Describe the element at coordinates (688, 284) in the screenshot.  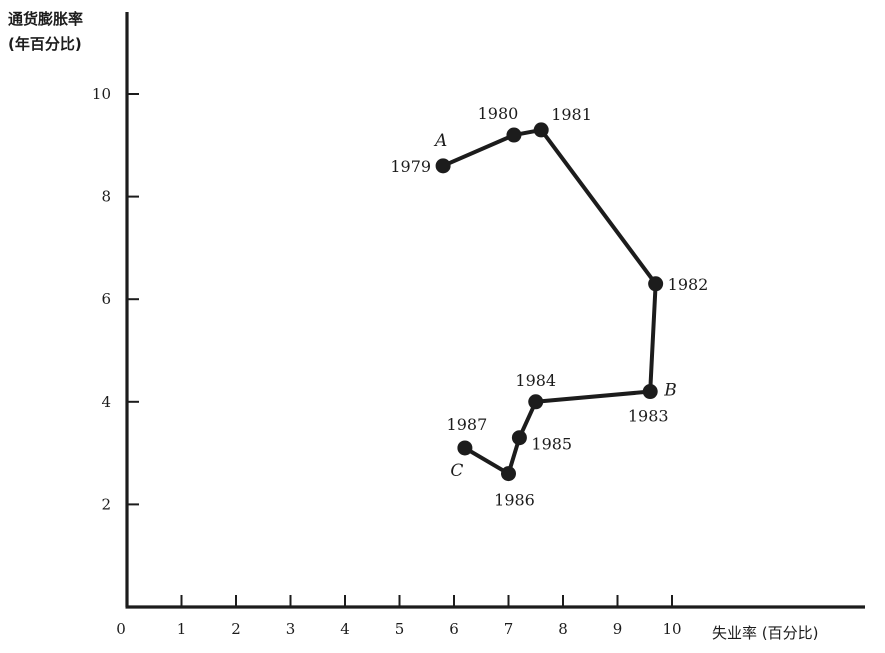
I see `year-label-1982: 1982` at that location.